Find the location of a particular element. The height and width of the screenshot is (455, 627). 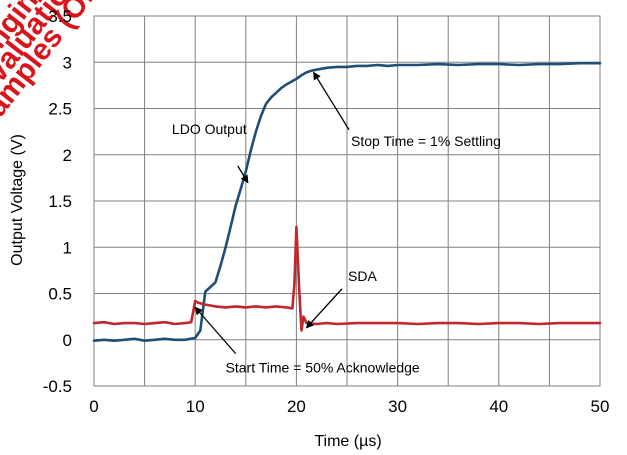

x-tick-label: 10 is located at coordinates (195, 406).